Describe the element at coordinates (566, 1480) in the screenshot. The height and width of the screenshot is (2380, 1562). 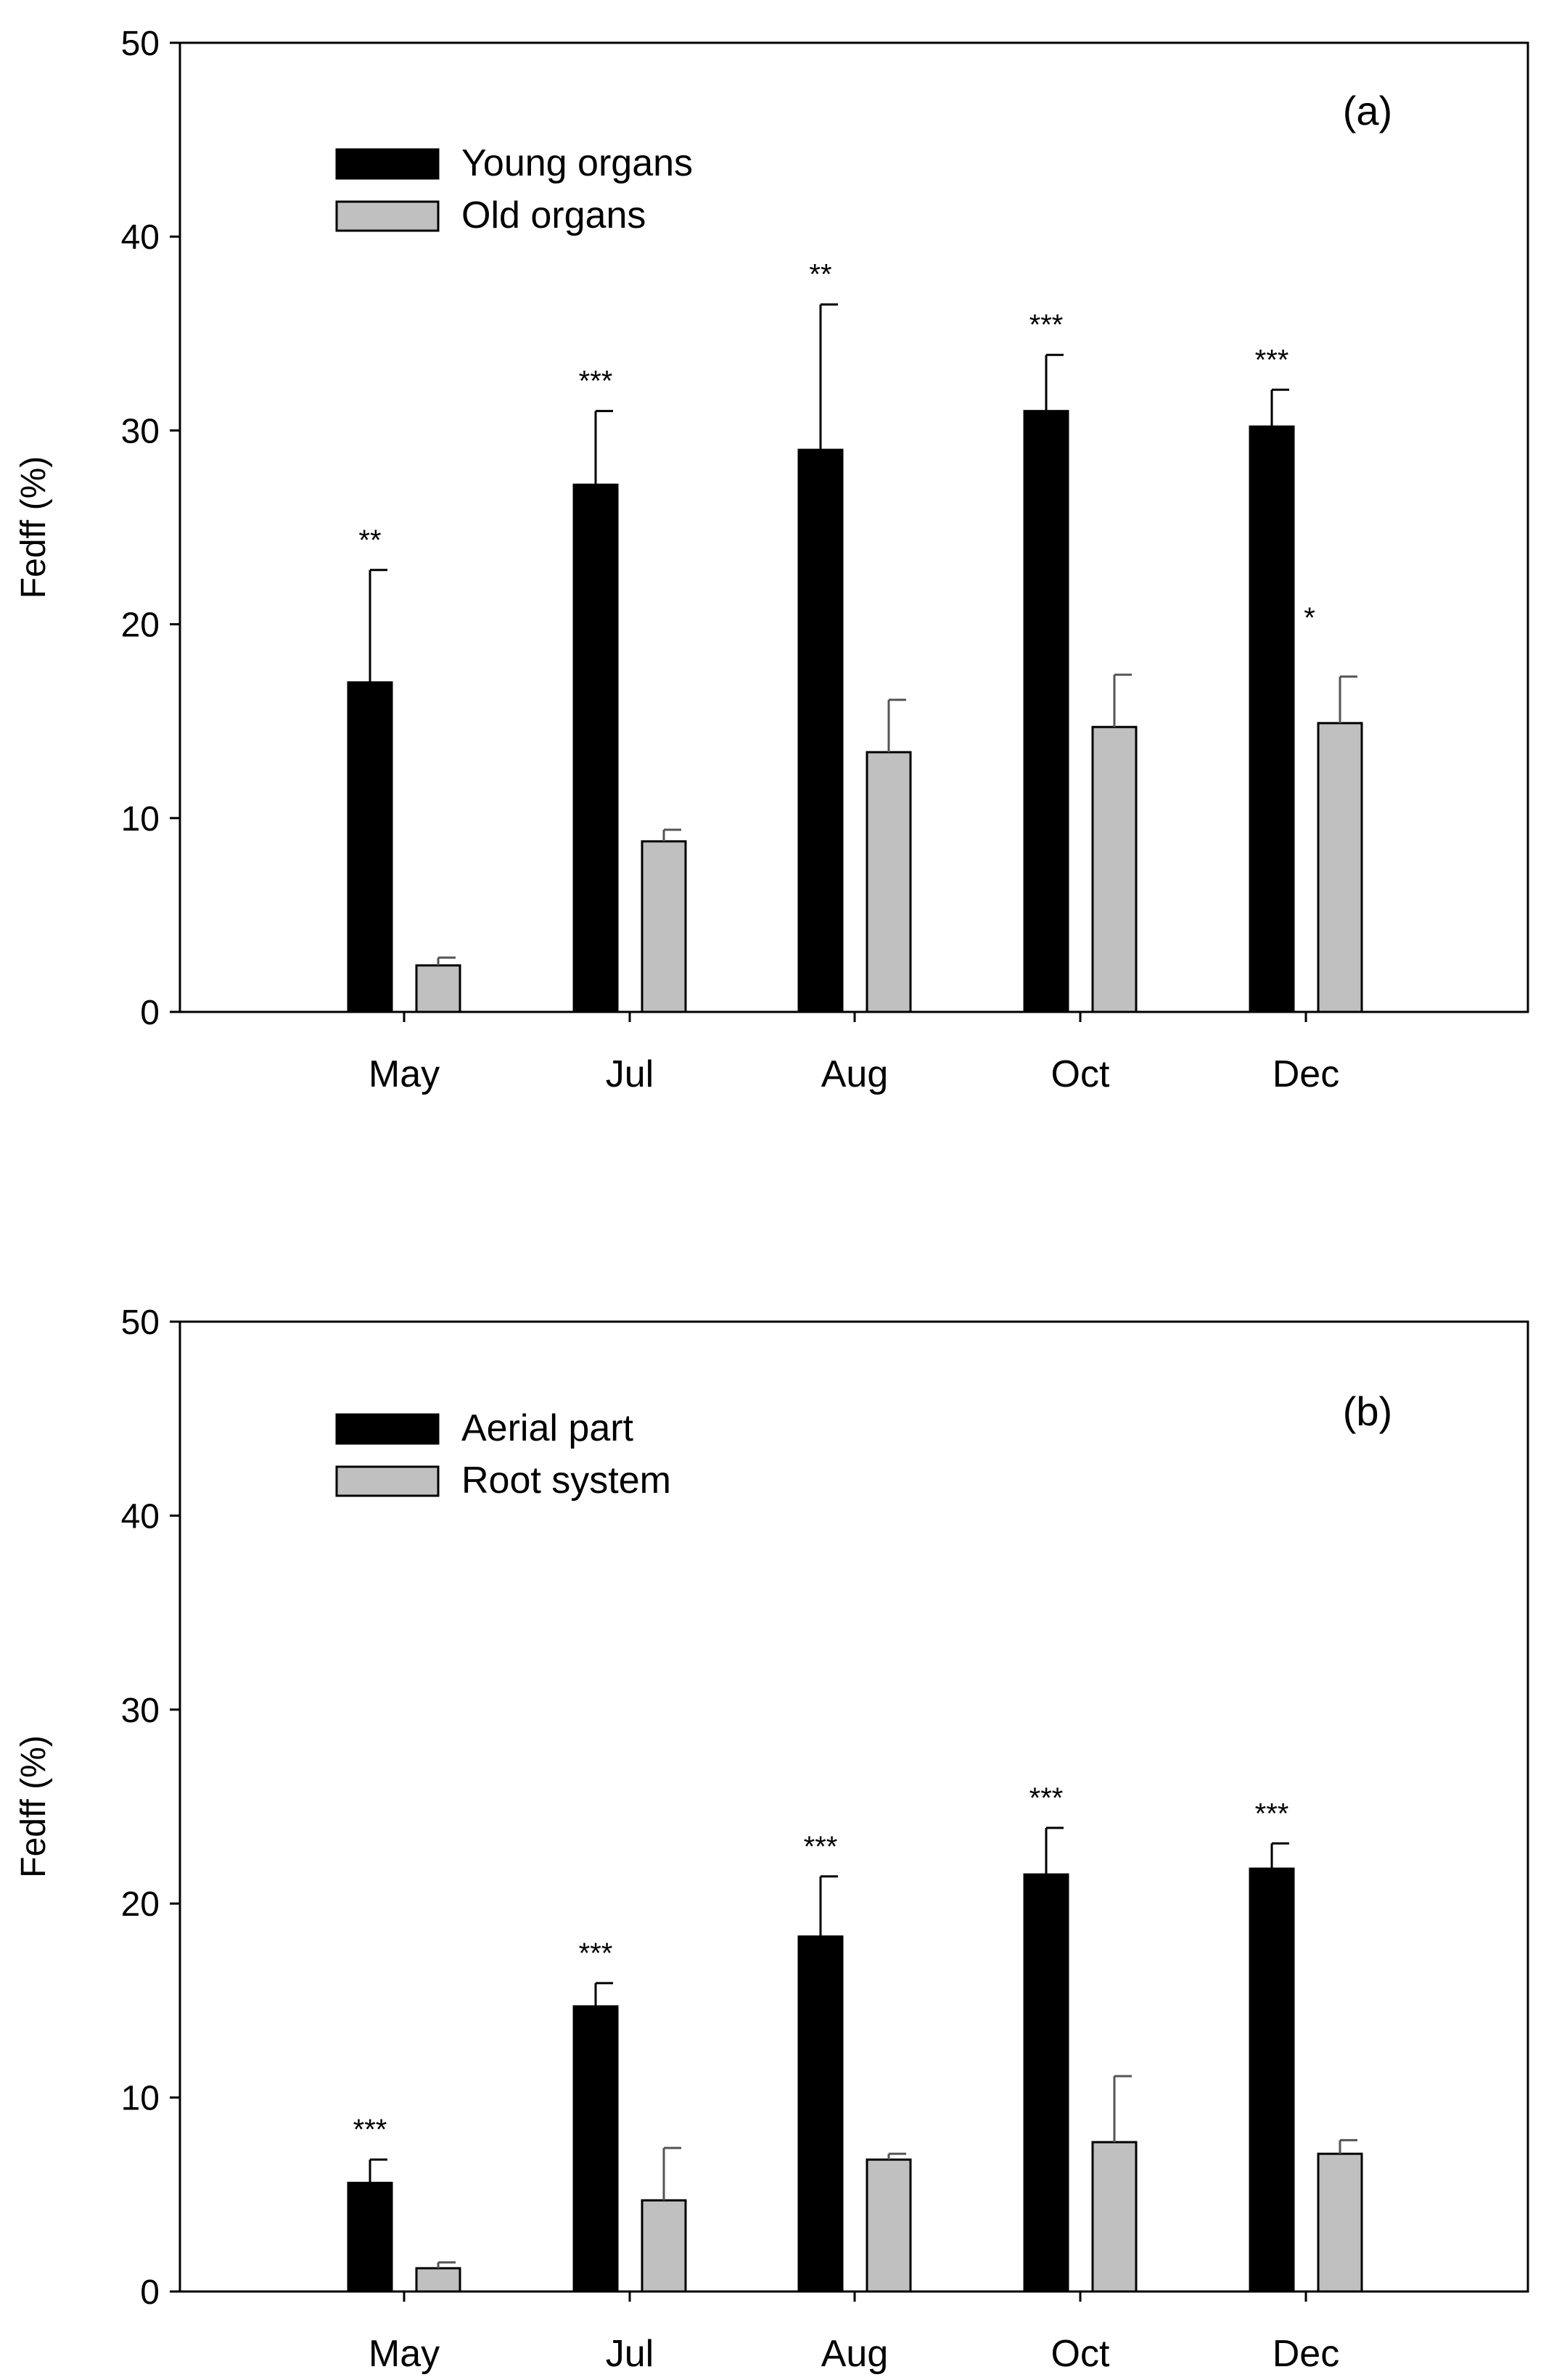
I see `legend-label: Root system` at that location.